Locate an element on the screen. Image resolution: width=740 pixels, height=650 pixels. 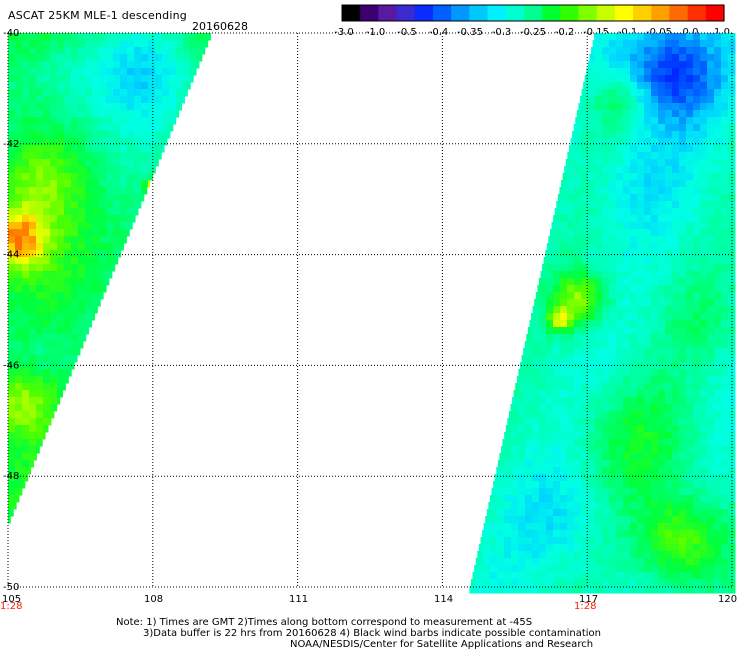
lat-label: -48 is located at coordinates (11, 476).